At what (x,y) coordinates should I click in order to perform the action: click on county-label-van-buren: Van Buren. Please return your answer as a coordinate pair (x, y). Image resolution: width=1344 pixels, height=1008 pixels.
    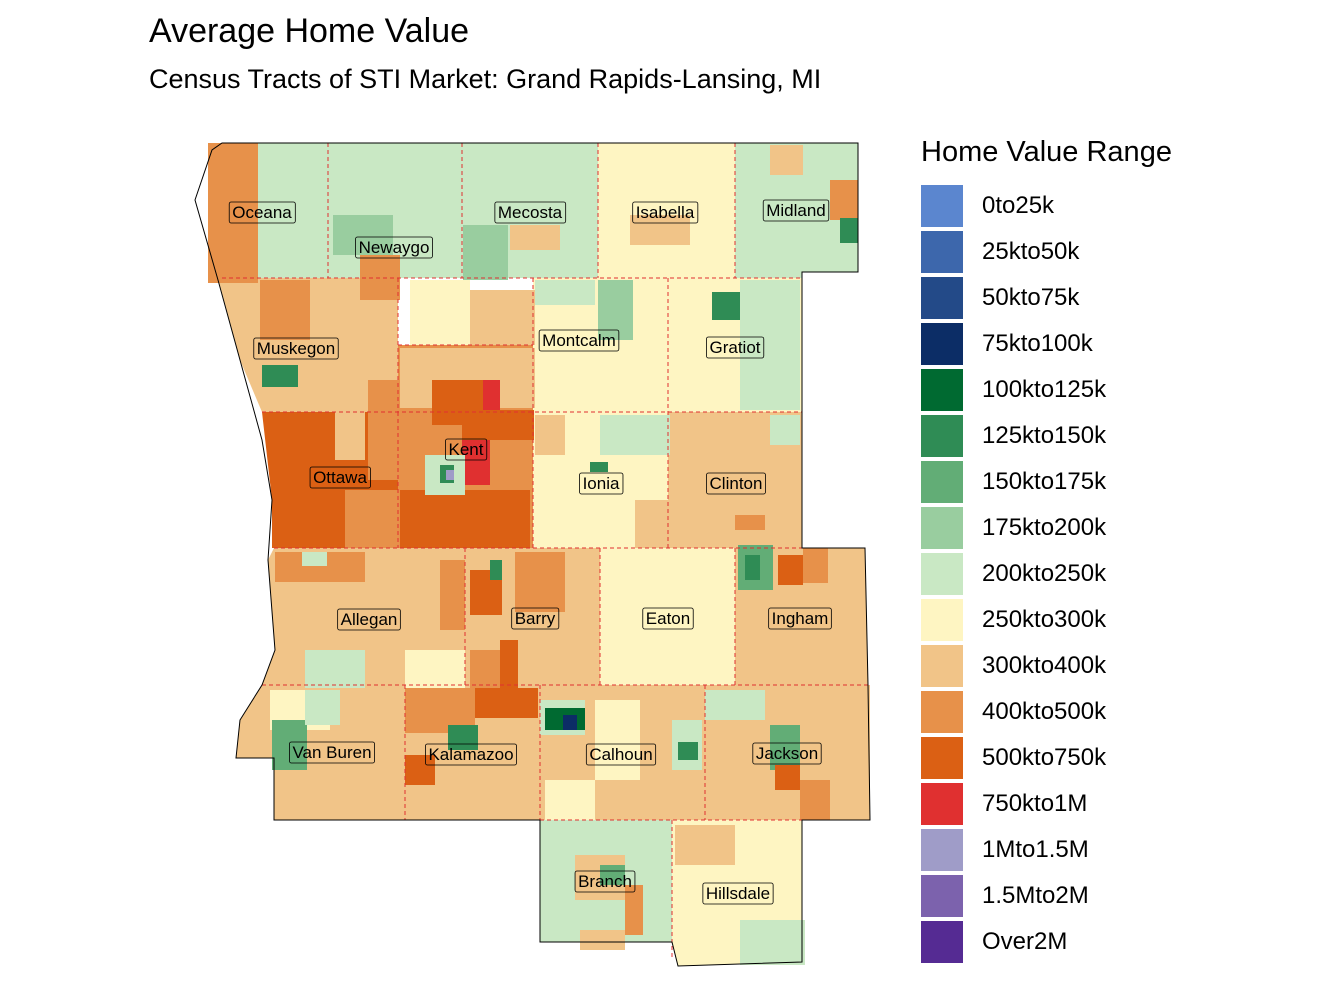
    Looking at the image, I should click on (332, 752).